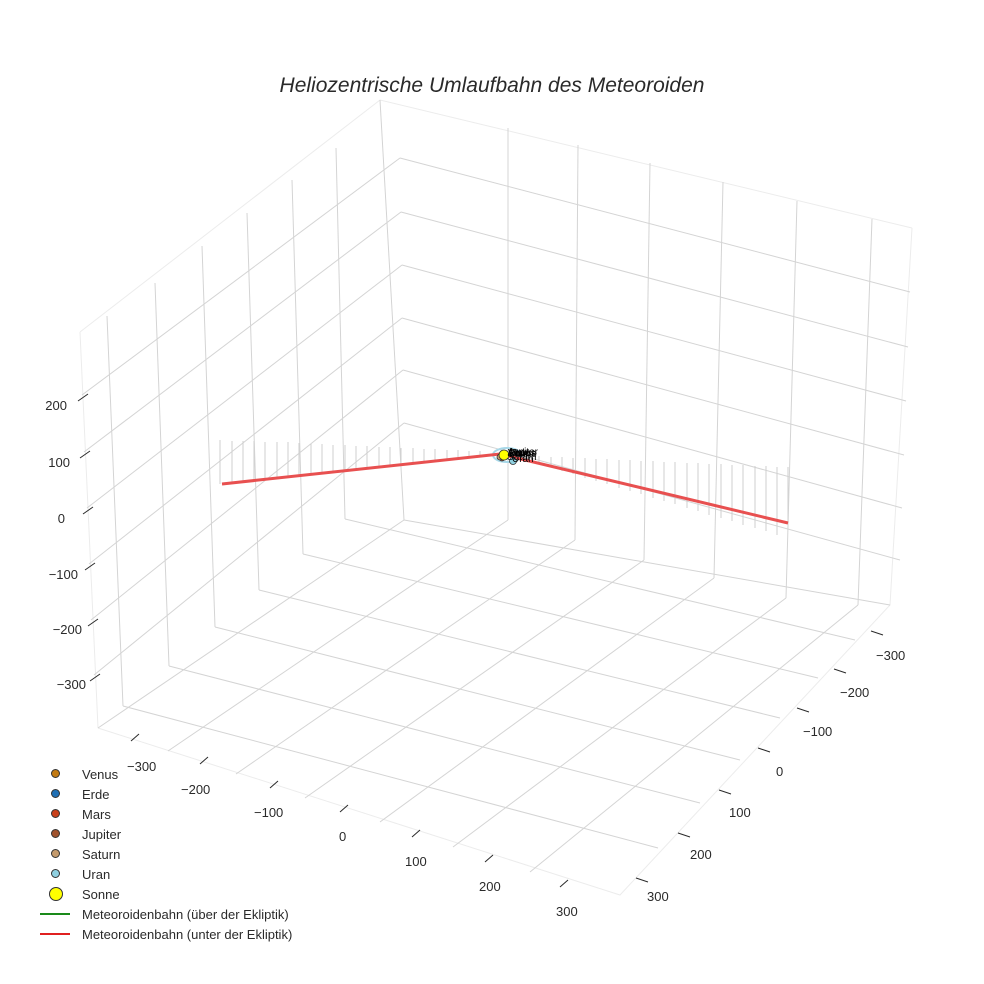  I want to click on legend-item-venus: Venus, so click(164, 774).